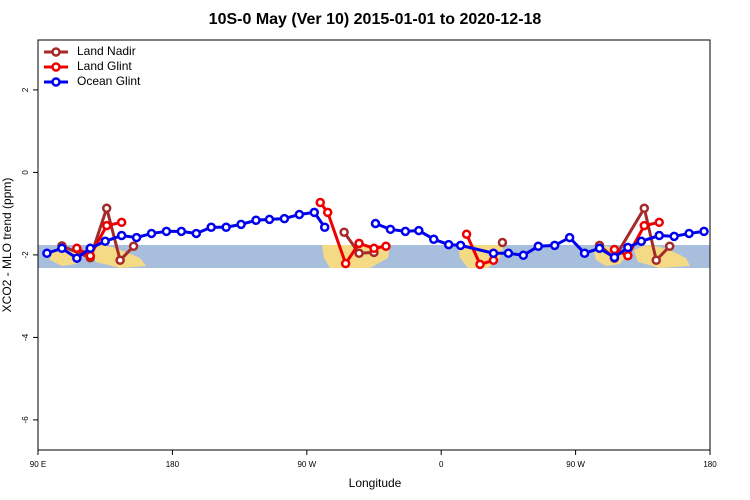 The height and width of the screenshot is (500, 750). I want to click on x-tick-label: 90 E, so click(38, 464).